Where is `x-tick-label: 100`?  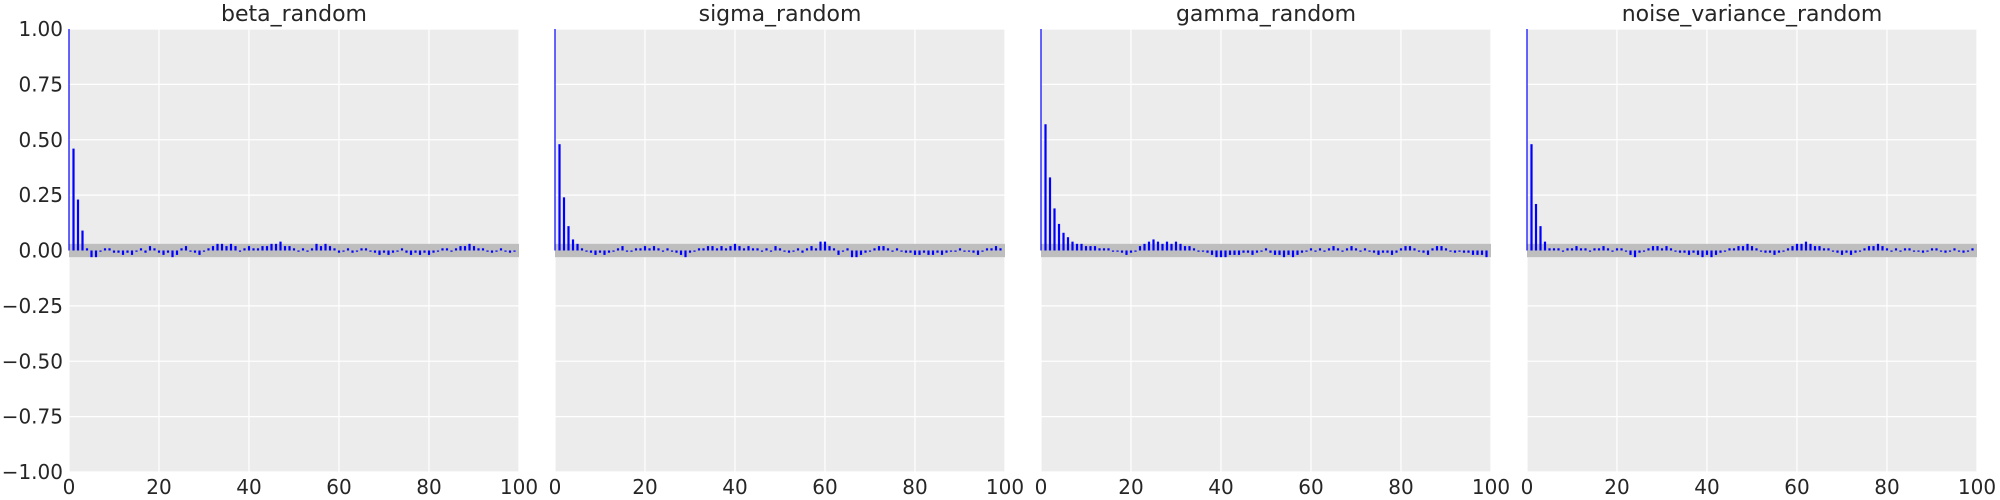 x-tick-label: 100 is located at coordinates (519, 487).